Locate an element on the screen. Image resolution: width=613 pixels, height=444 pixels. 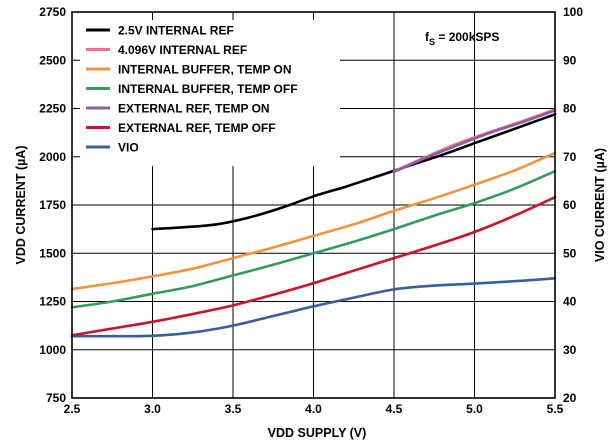
y2-tick-label: 20 is located at coordinates (570, 398).